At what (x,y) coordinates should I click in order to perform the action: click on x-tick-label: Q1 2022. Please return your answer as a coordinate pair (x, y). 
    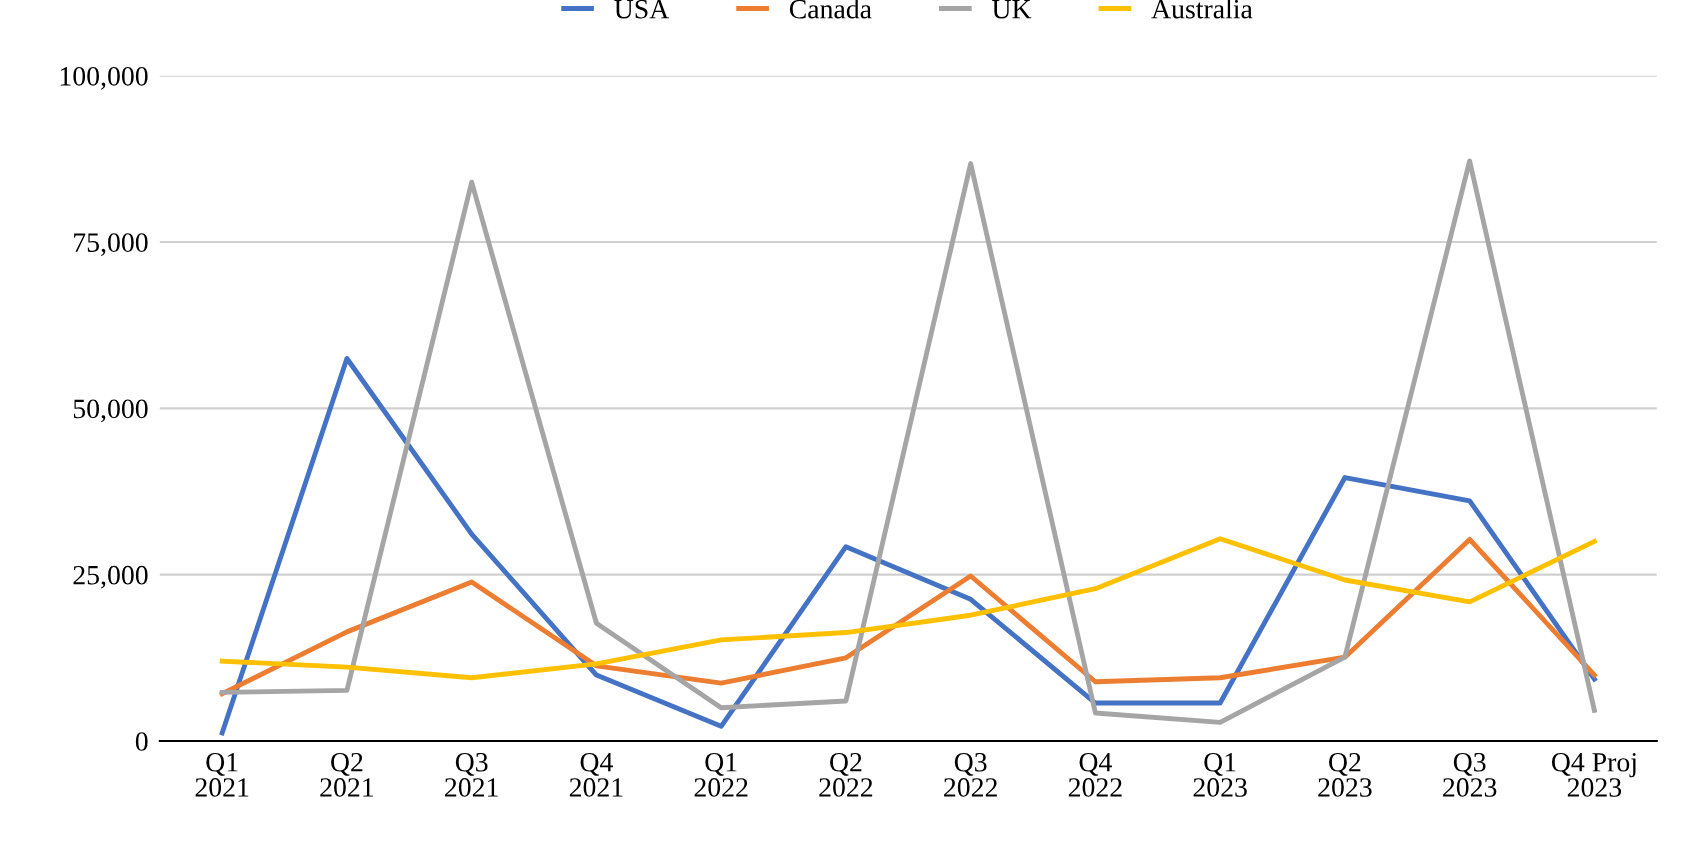
    Looking at the image, I should click on (721, 774).